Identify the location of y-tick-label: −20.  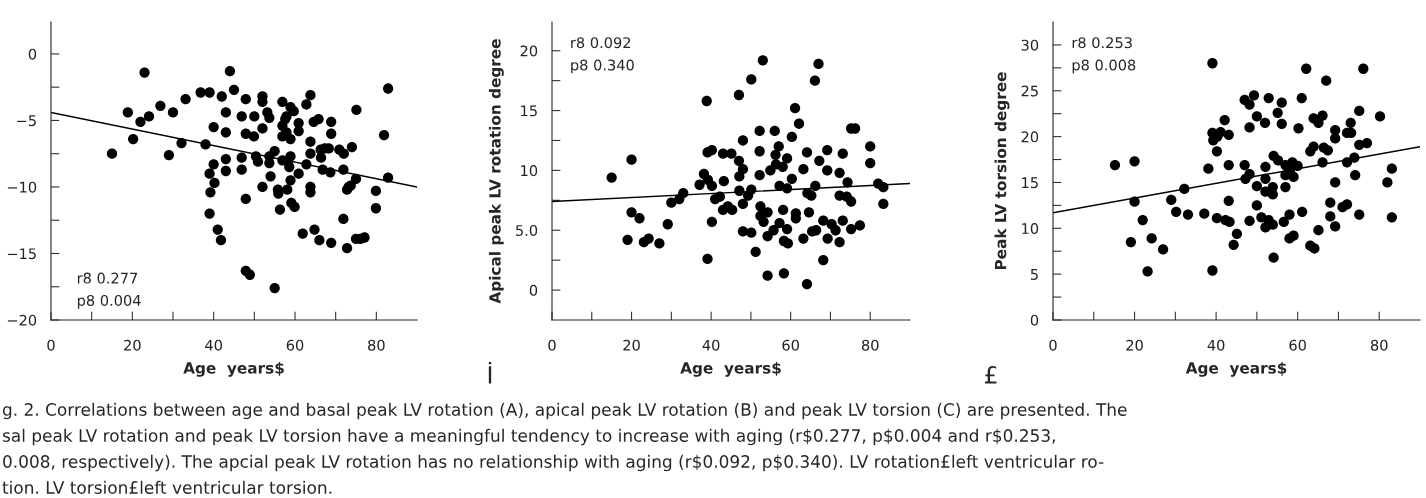
(22, 320).